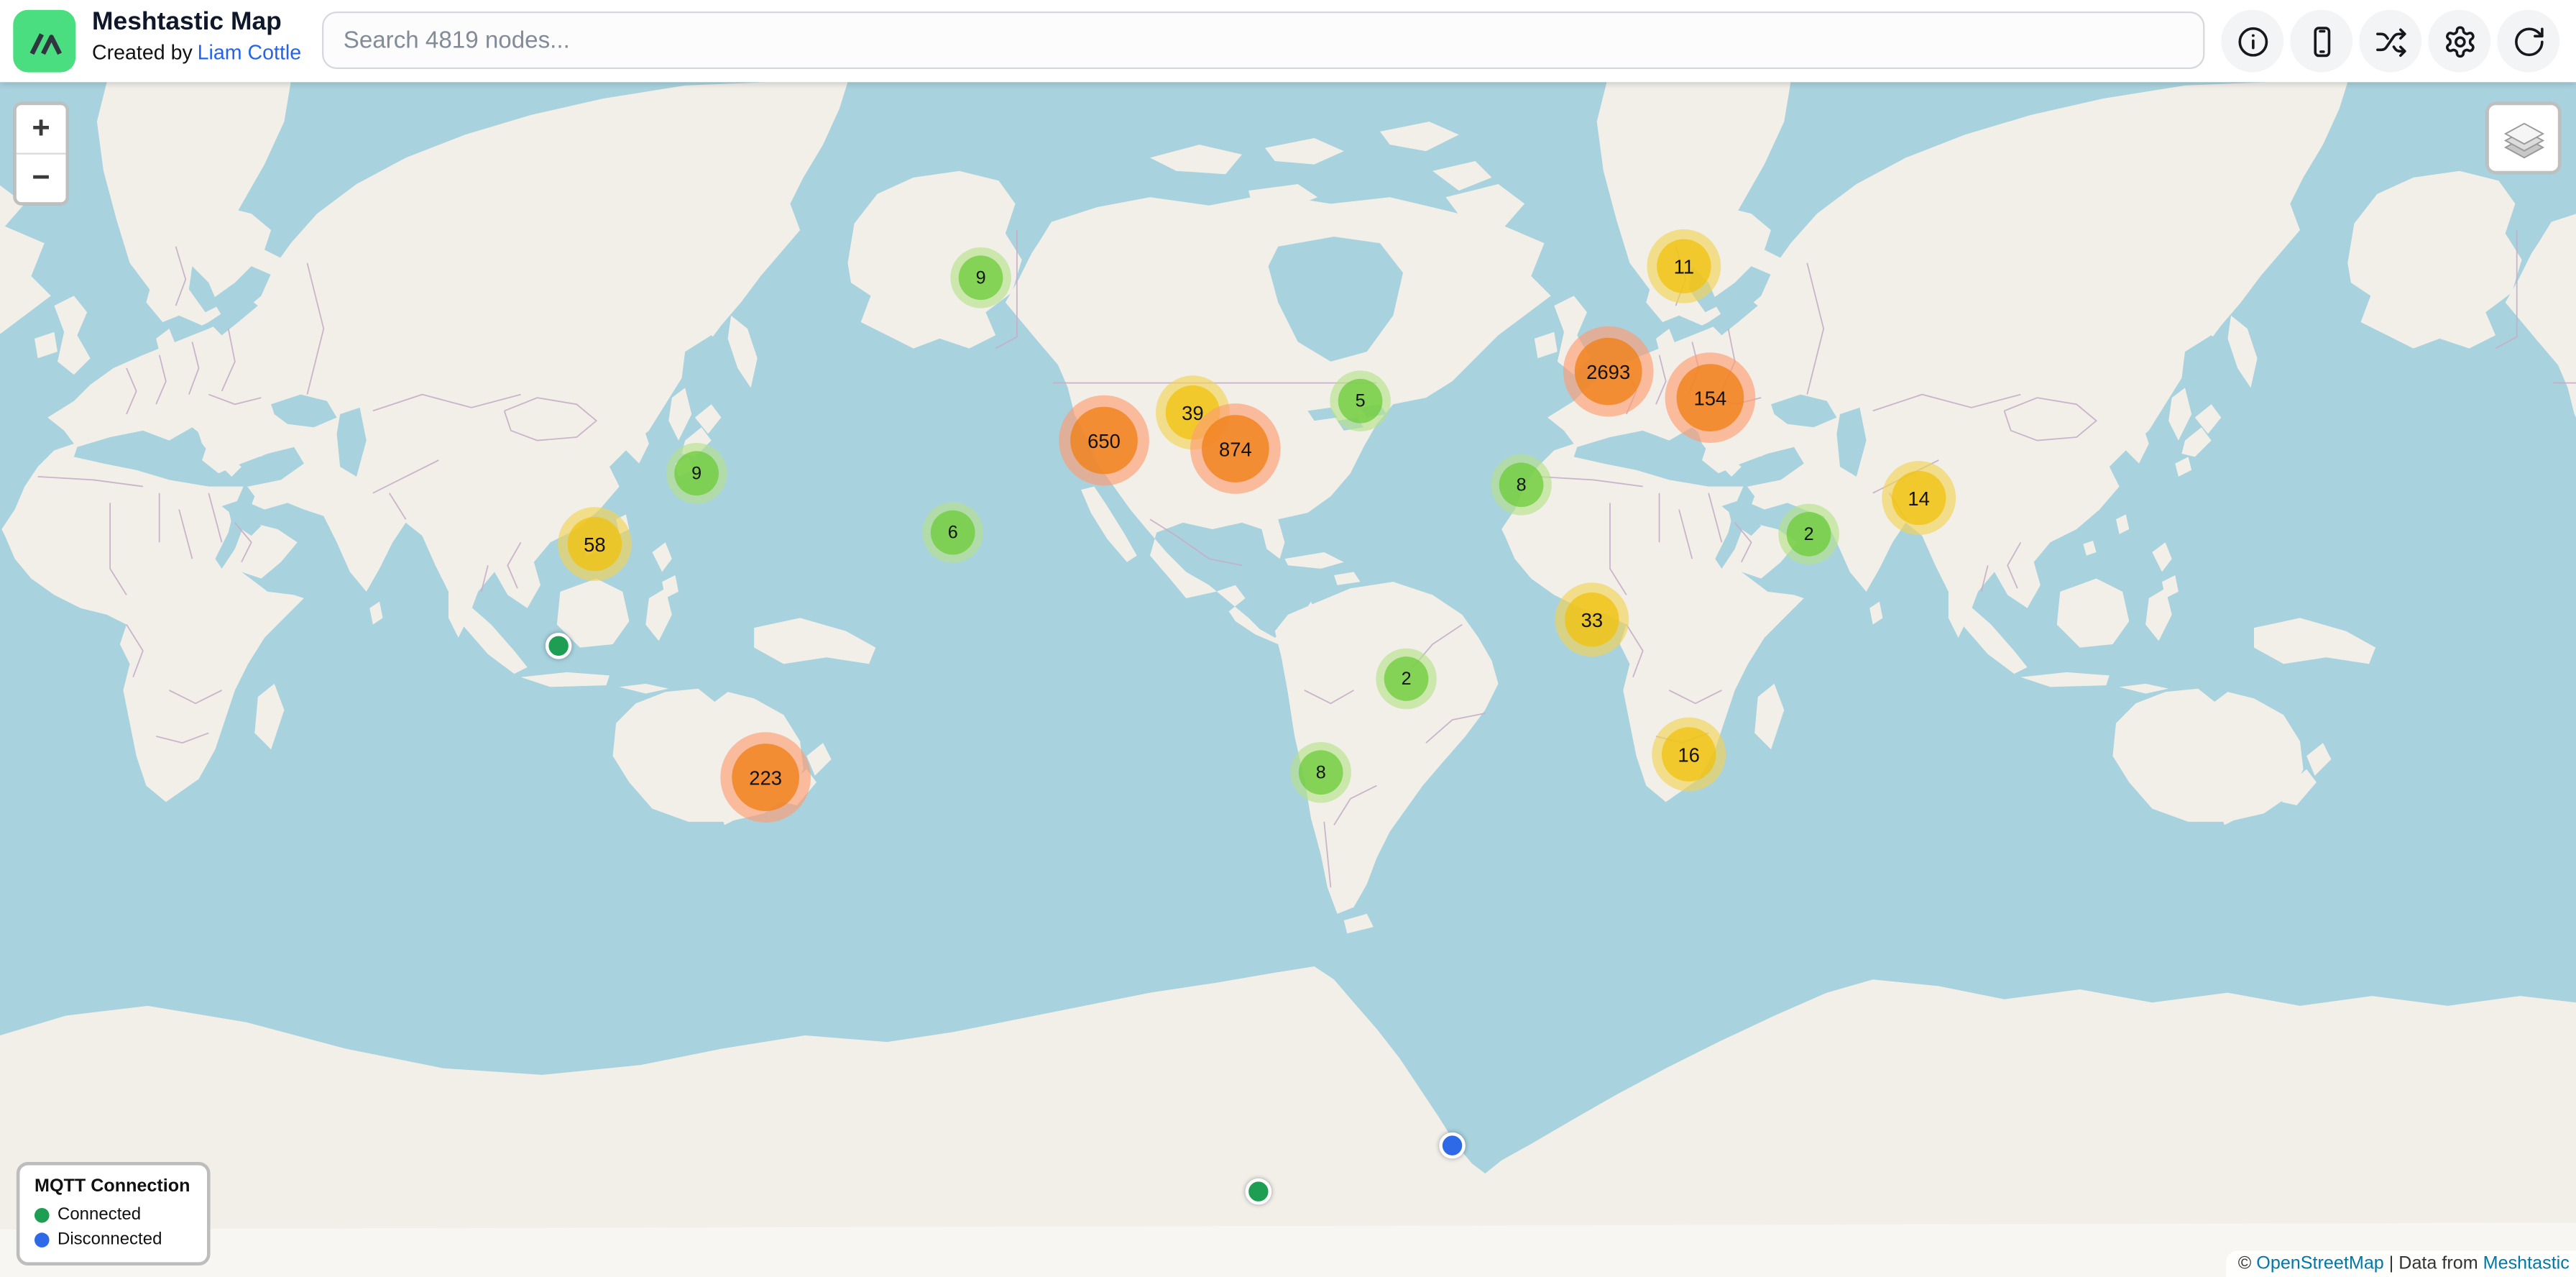  I want to click on node-cluster: 874, so click(1235, 448).